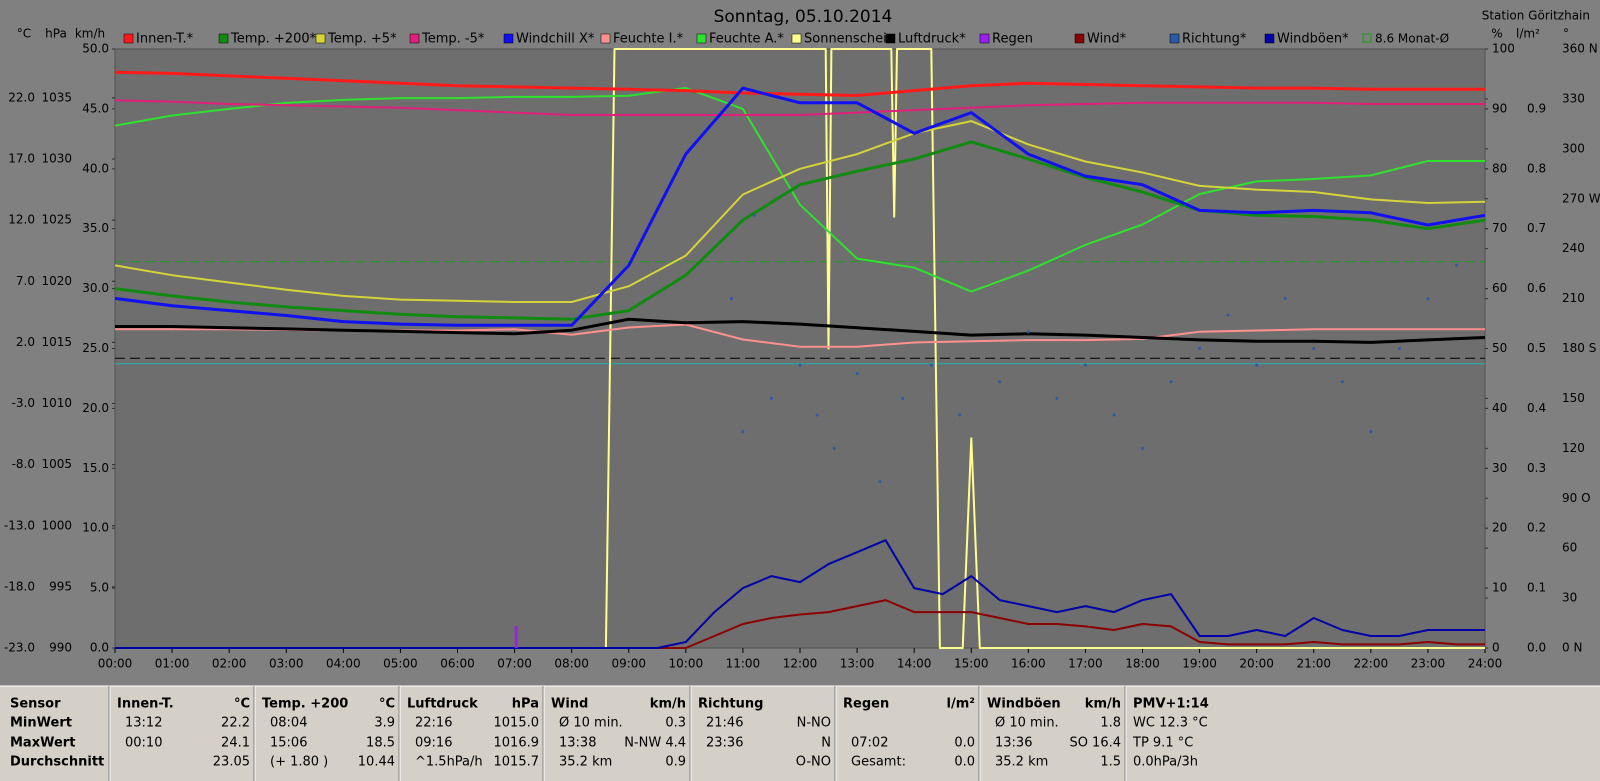  Describe the element at coordinates (675, 723) in the screenshot. I see `cell-right: 0.3` at that location.